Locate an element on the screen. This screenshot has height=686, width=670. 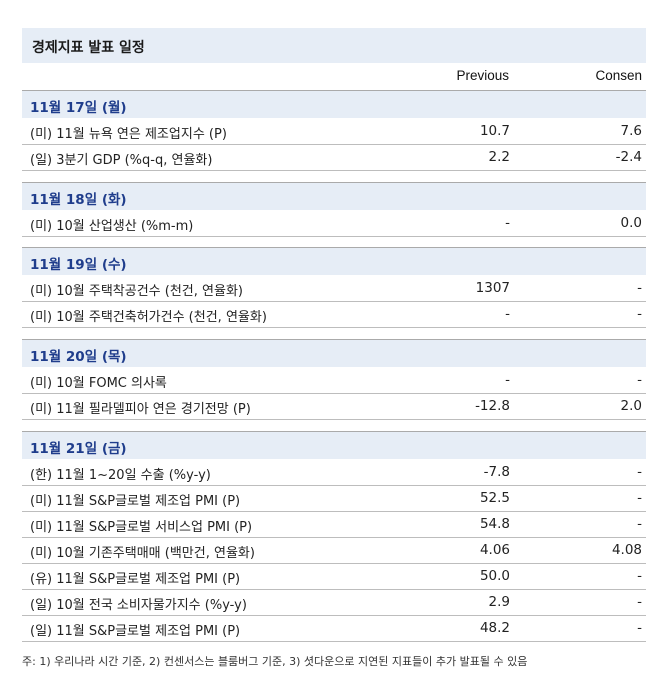
indicator-label: (미) 10월 FOMC 의사록 is located at coordinates (98, 383).